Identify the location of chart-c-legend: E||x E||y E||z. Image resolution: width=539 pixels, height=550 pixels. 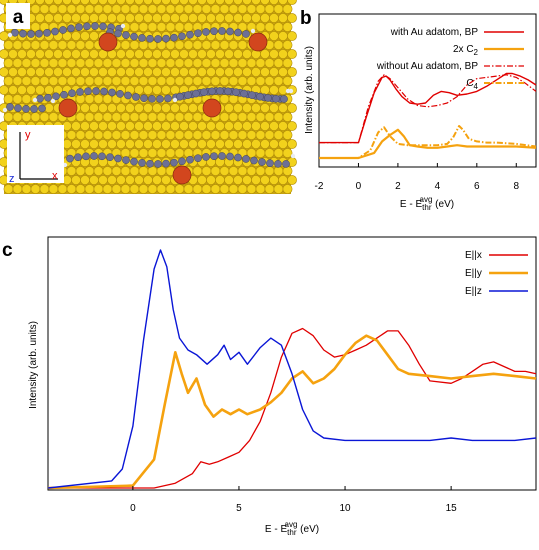
(496, 273).